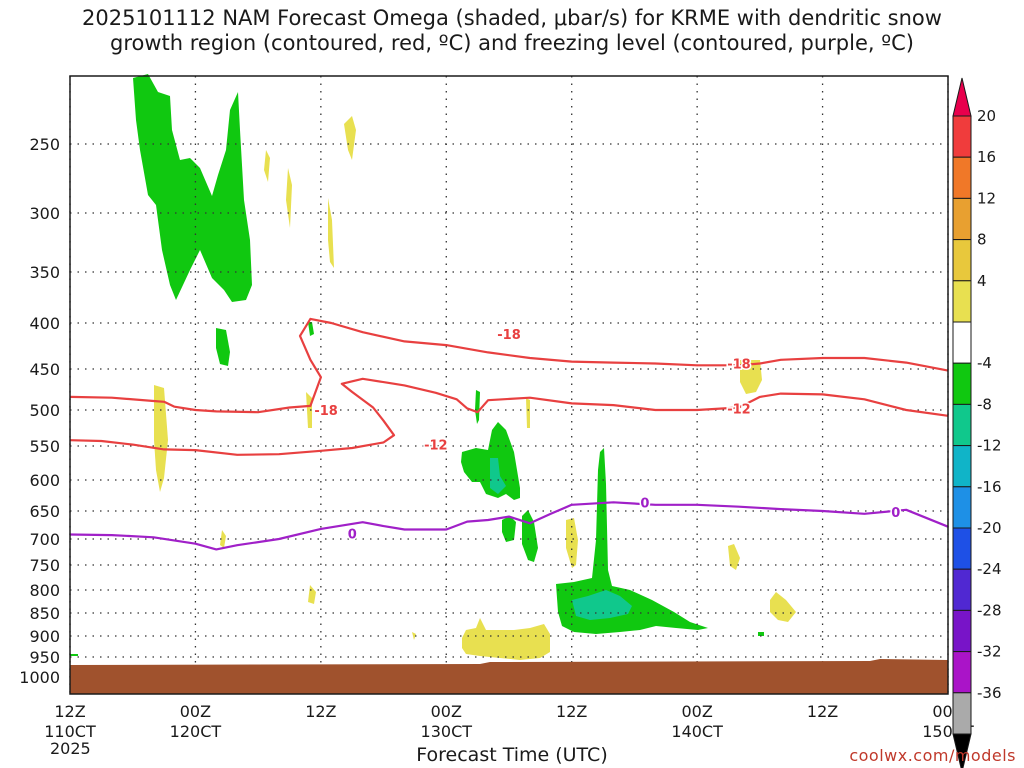  What do you see at coordinates (989, 652) in the screenshot?
I see `colorbar-label: -32` at bounding box center [989, 652].